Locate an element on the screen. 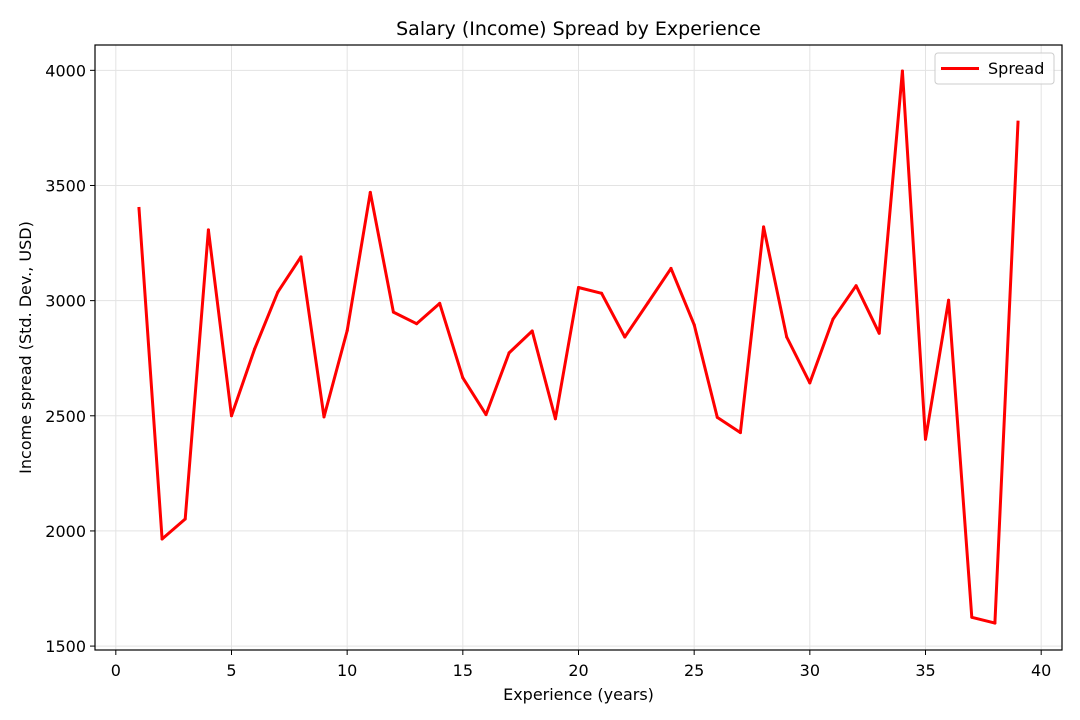 The height and width of the screenshot is (720, 1080). x-axis-label: Experience (years) is located at coordinates (578, 694).